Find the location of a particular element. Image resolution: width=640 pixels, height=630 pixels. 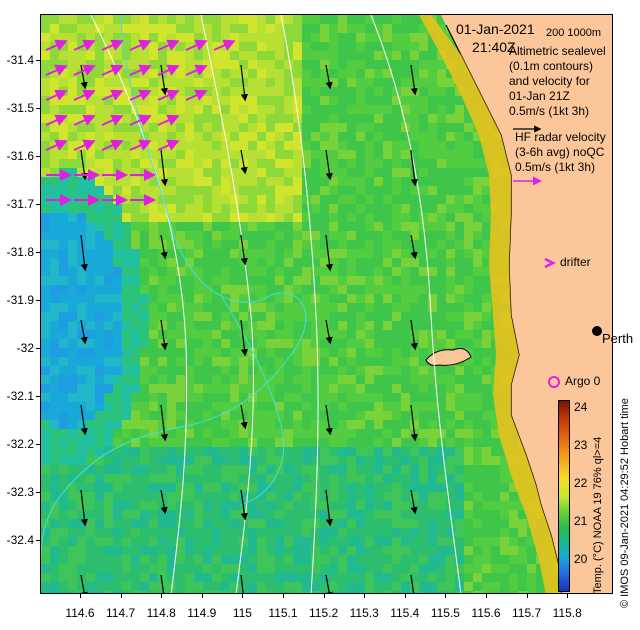

x-tick is located at coordinates (121, 596).